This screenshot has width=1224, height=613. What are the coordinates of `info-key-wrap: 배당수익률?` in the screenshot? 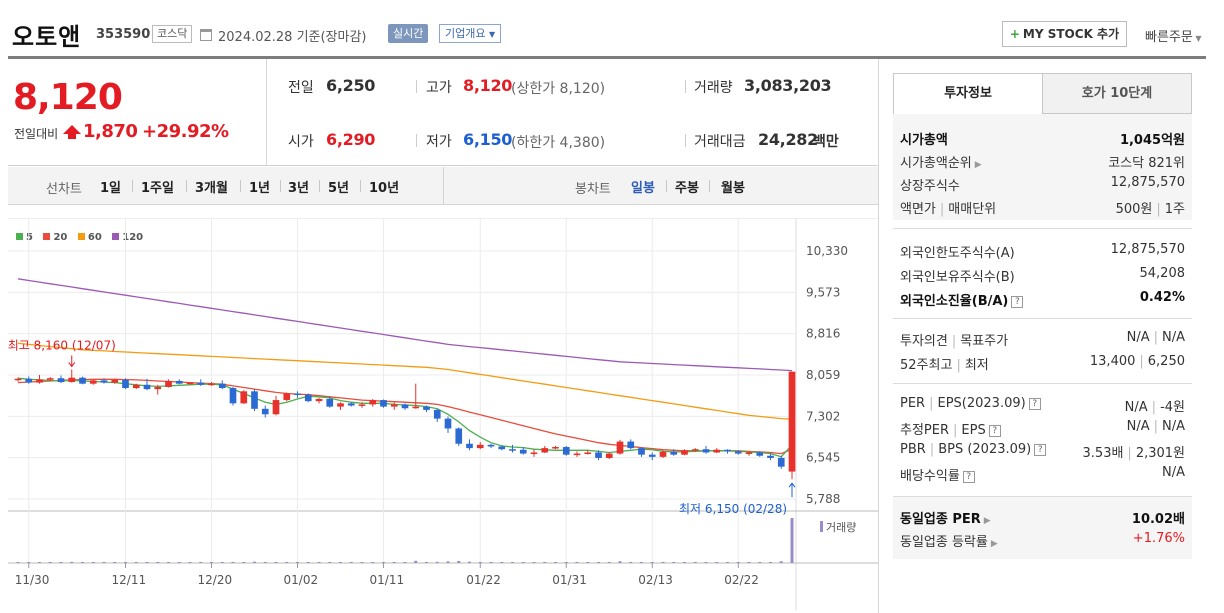 It's located at (937, 474).